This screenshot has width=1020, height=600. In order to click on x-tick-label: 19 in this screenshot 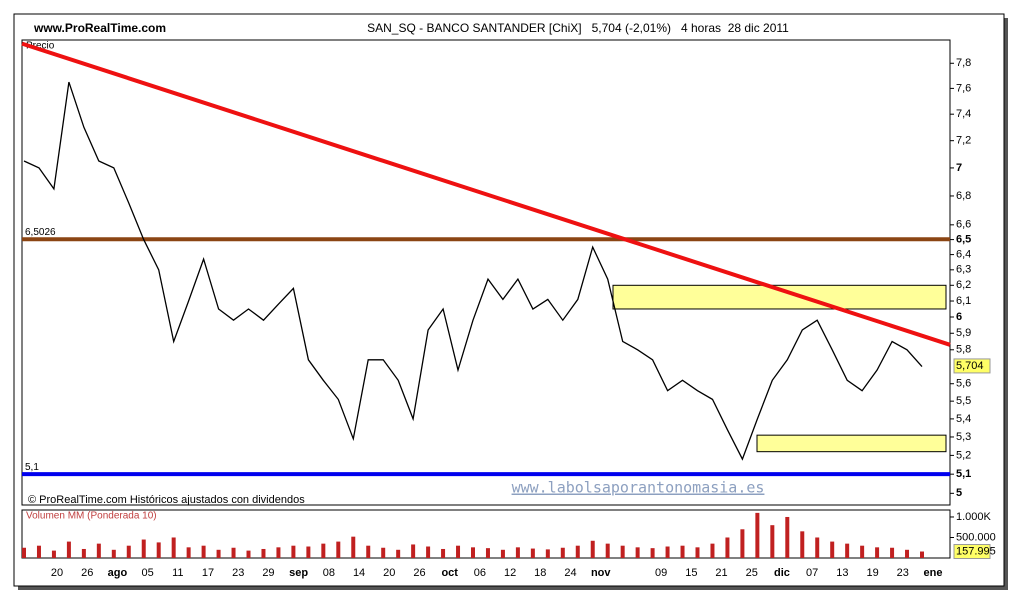, I will do `click(872, 573)`.